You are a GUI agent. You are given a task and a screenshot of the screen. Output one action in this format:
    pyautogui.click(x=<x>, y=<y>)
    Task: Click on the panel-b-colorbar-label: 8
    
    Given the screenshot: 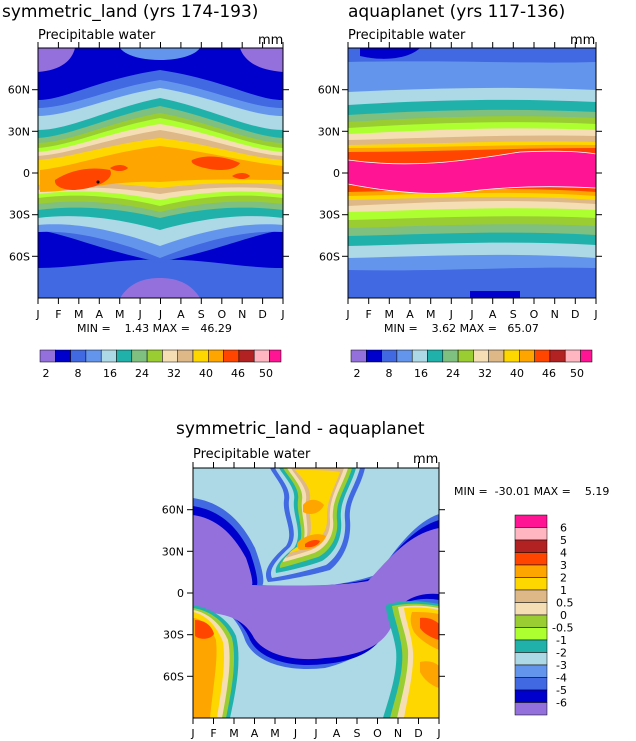 What is the action you would take?
    pyautogui.click(x=389, y=373)
    